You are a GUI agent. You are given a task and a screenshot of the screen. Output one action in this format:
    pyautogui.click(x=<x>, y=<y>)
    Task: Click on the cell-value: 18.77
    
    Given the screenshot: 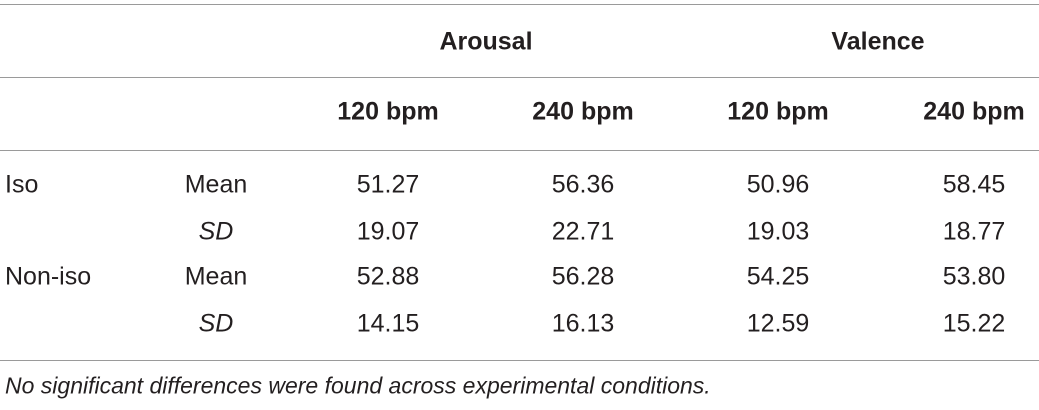 What is the action you would take?
    pyautogui.click(x=974, y=231)
    